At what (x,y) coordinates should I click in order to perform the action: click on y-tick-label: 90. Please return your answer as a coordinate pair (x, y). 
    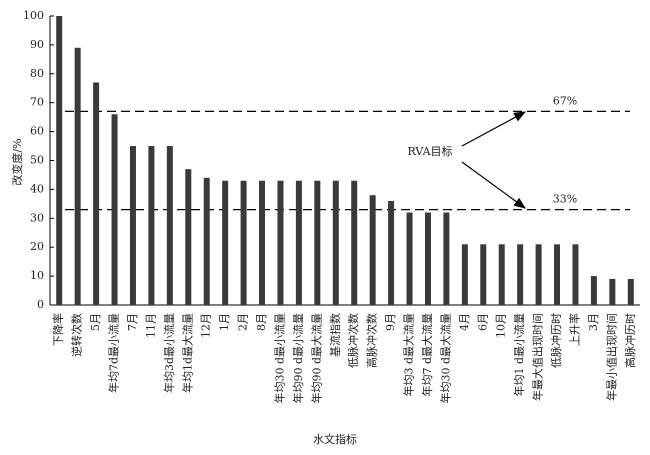
    Looking at the image, I should click on (37, 44).